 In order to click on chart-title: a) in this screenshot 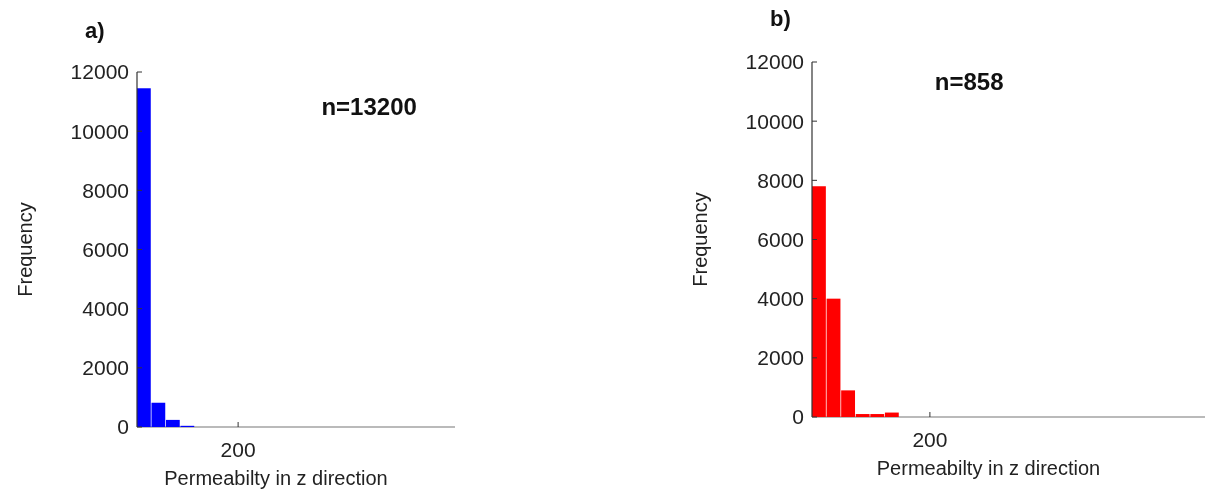, I will do `click(95, 30)`.